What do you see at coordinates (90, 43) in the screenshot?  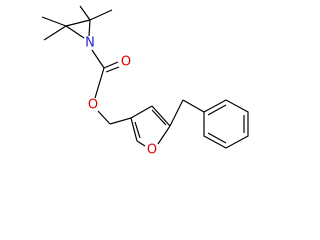 I see `atom-label: N` at bounding box center [90, 43].